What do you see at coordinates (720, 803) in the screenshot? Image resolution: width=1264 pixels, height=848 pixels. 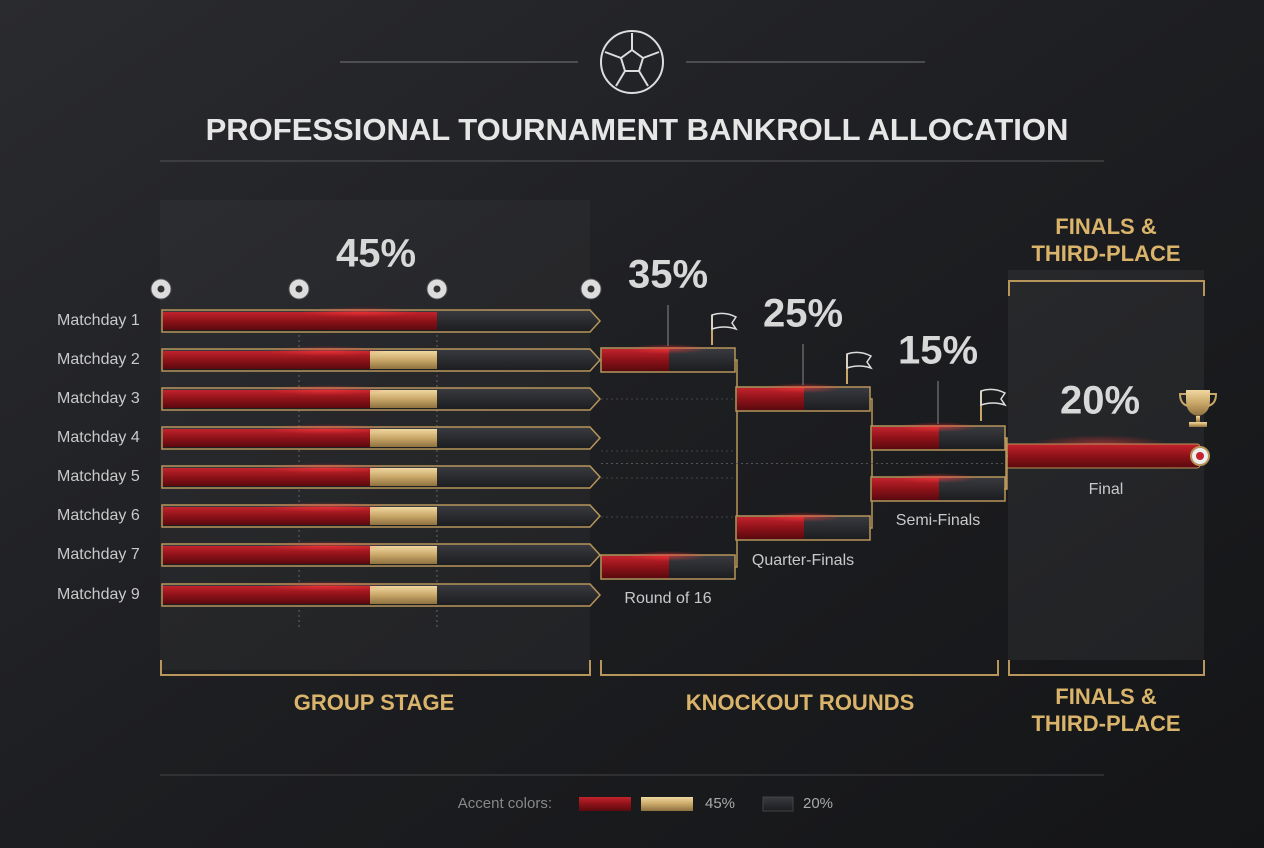 I see `legend-item: 45%` at bounding box center [720, 803].